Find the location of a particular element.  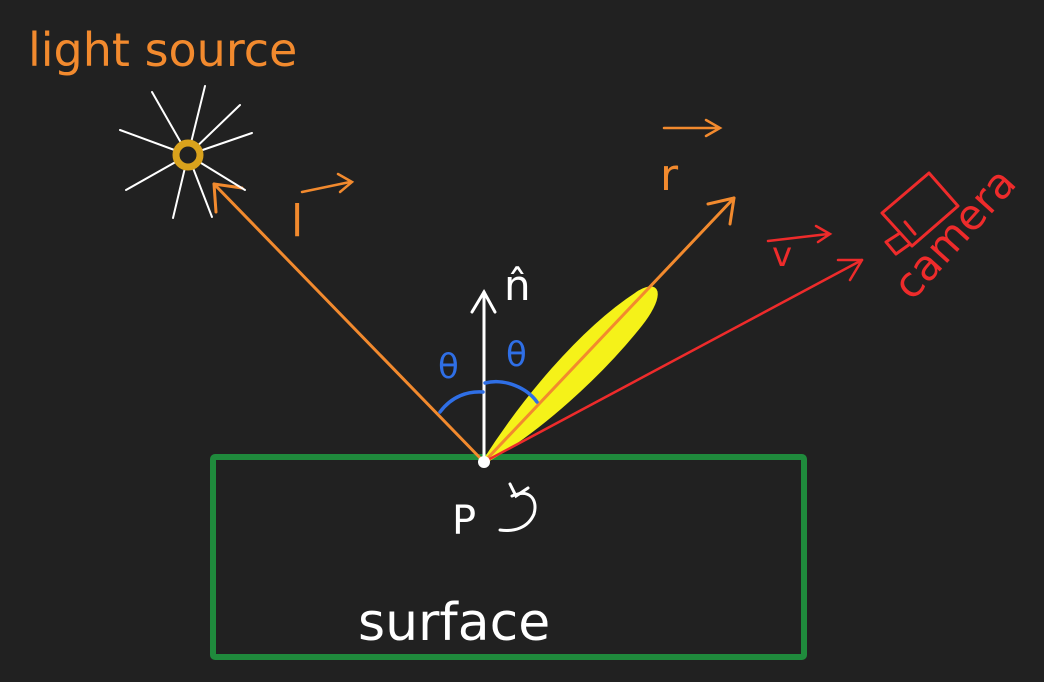

normal-vector is located at coordinates (483, 376).